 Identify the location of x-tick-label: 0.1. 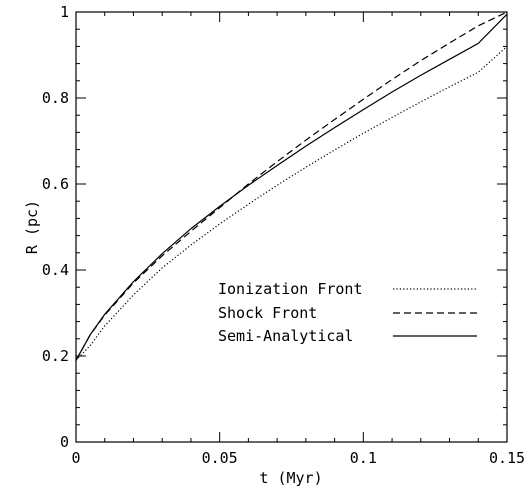
(363, 458).